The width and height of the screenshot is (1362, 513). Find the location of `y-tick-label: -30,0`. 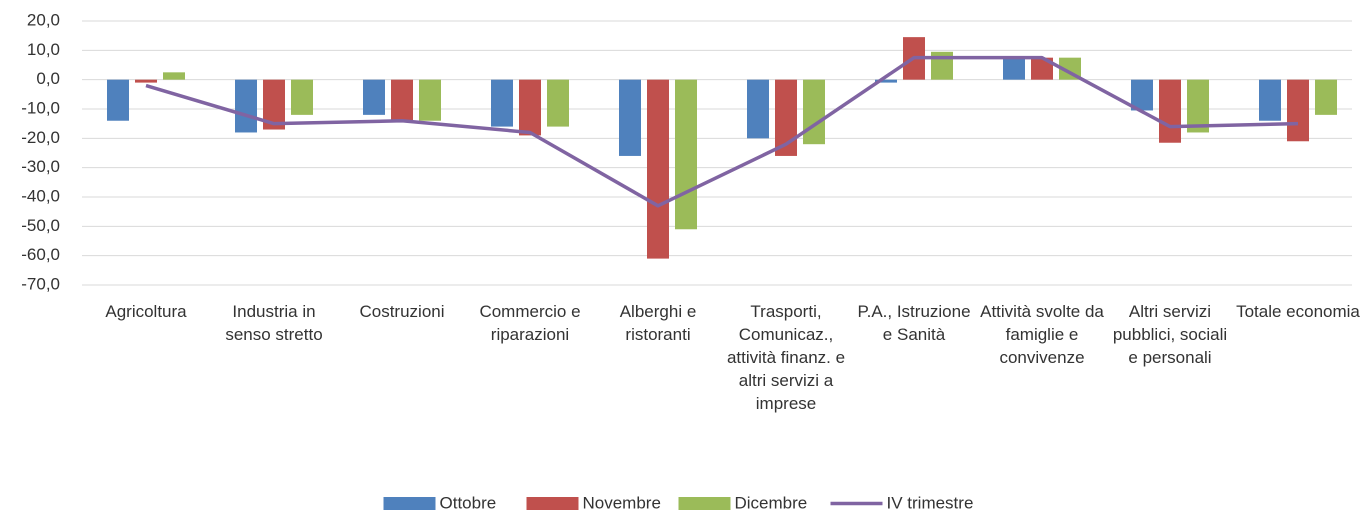

y-tick-label: -30,0 is located at coordinates (40, 166).